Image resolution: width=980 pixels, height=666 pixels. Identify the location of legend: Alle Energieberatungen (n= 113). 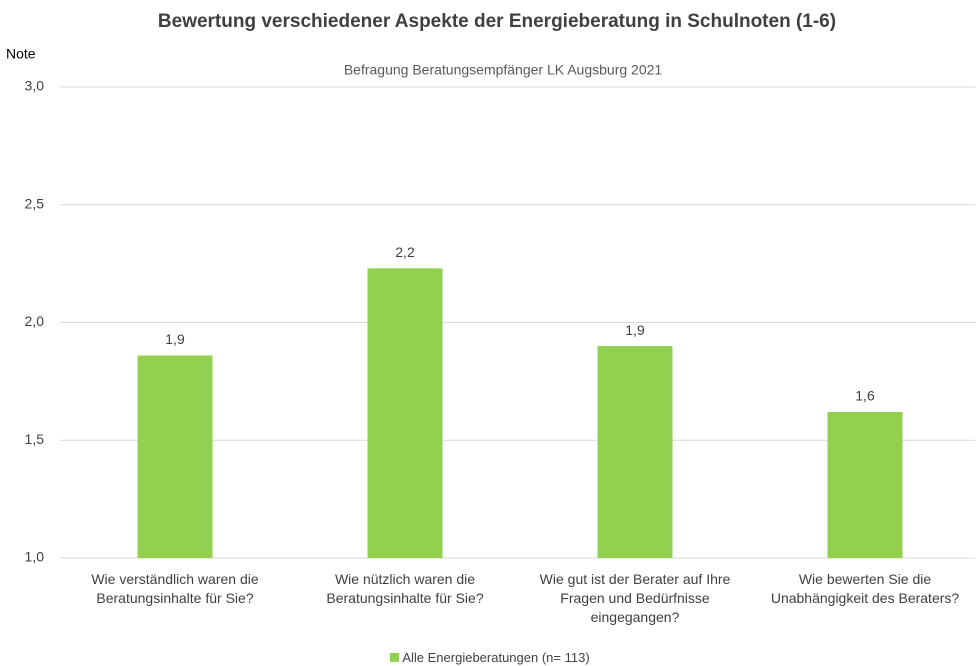
(490, 657).